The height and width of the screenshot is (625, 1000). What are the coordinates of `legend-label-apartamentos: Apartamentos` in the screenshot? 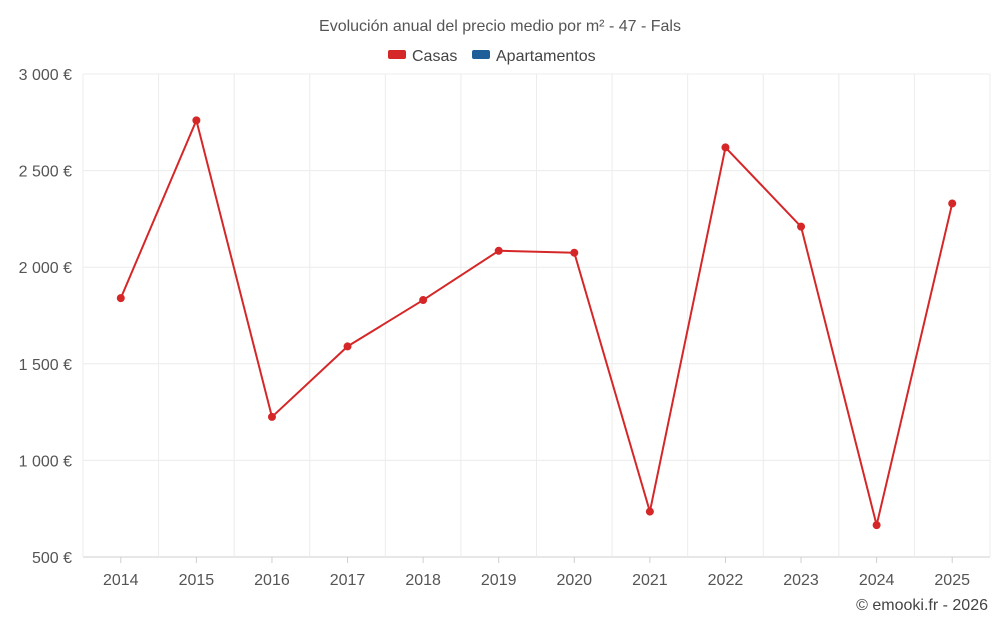 It's located at (546, 56).